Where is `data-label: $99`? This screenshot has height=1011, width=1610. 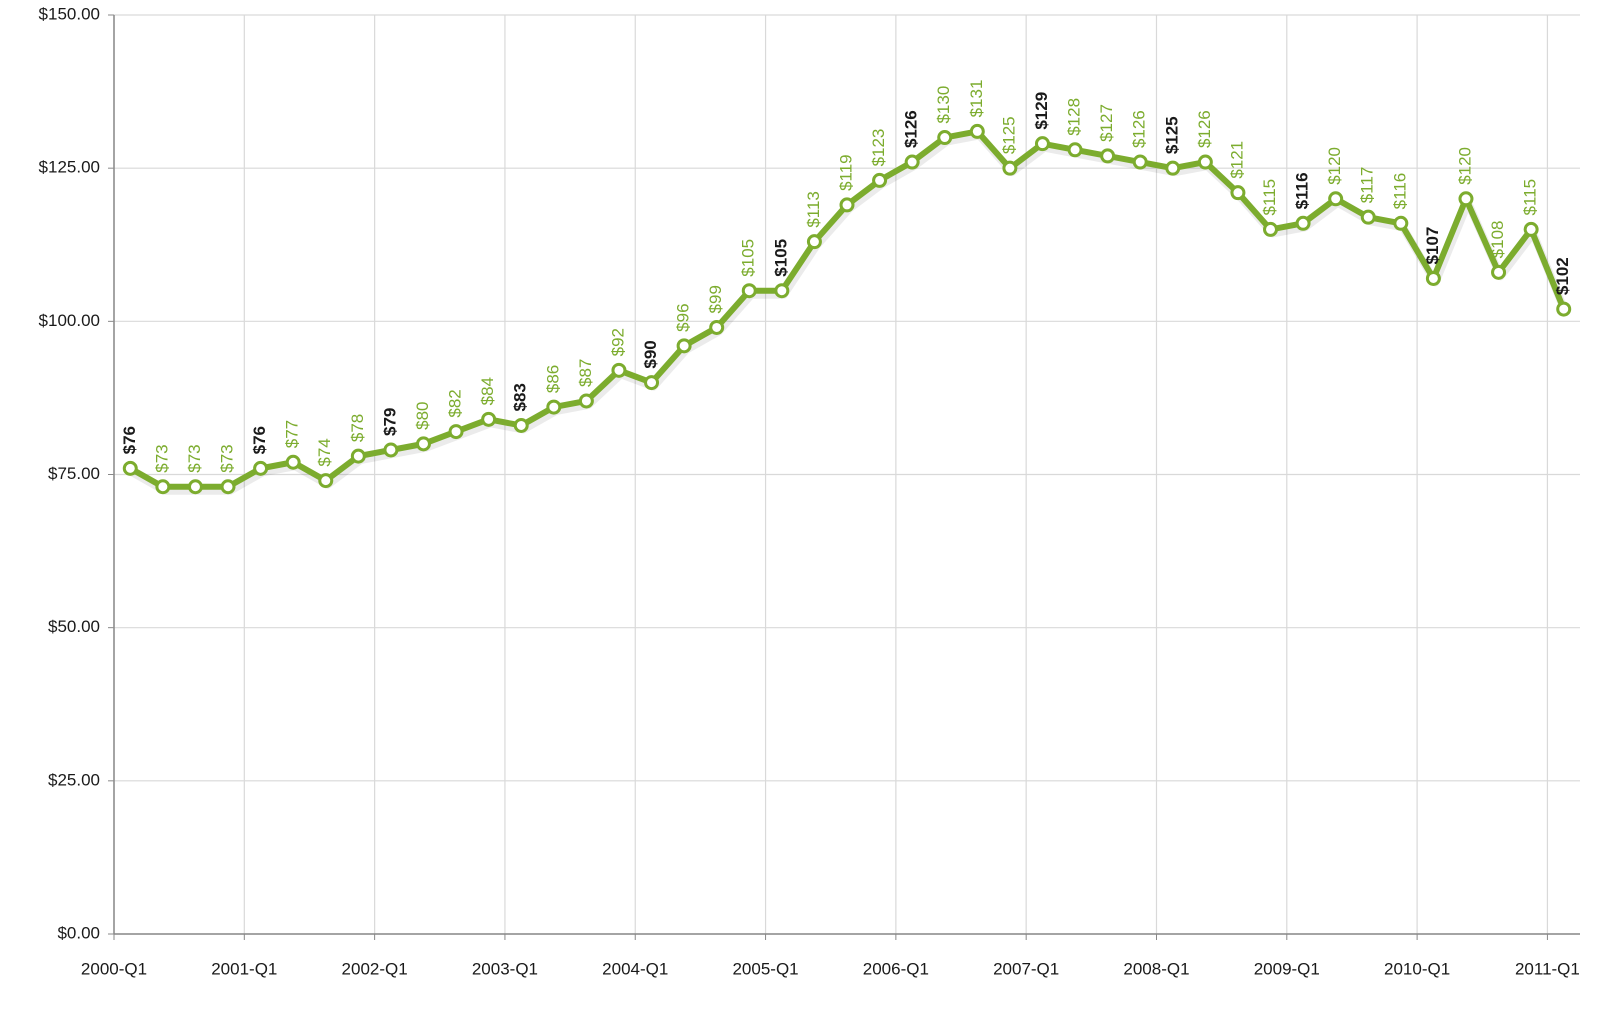
data-label: $99 is located at coordinates (715, 299).